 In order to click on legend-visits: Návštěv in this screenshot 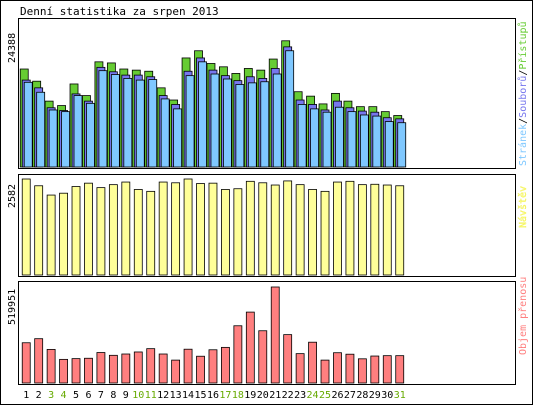, I will do `click(523, 207)`.